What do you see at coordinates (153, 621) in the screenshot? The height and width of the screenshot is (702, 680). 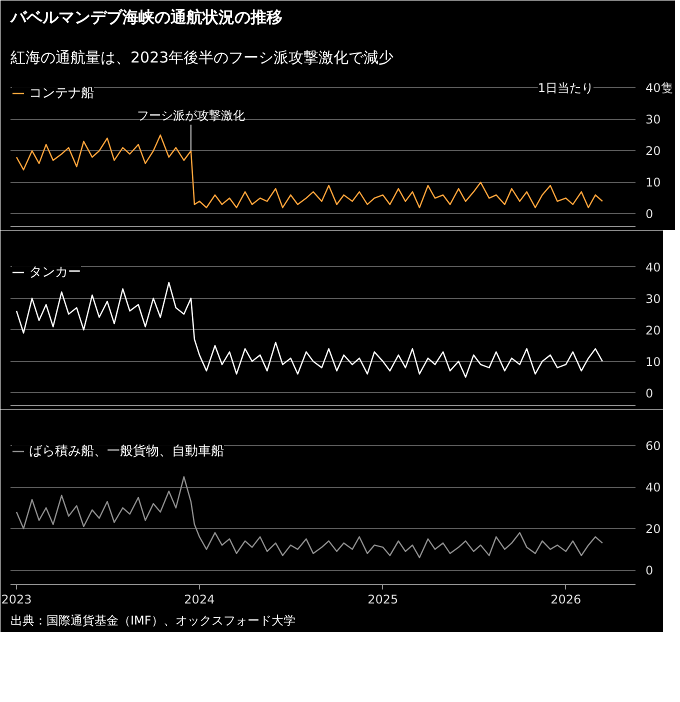 I see `source-note: 出典：国際通貨基金（IMF）、オックスフォード大学` at bounding box center [153, 621].